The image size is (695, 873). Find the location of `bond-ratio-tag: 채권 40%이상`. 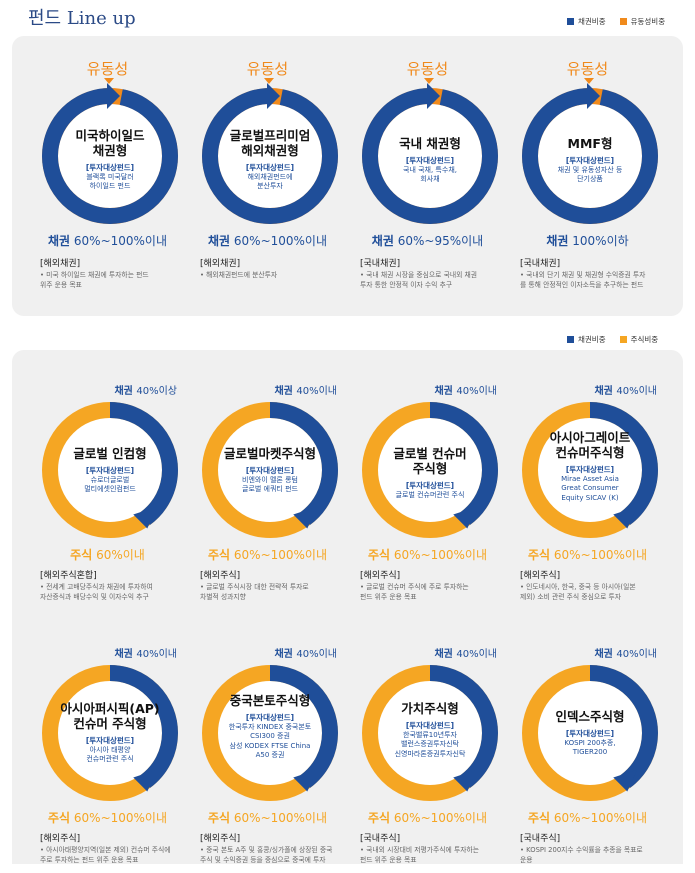

bond-ratio-tag: 채권 40%이상 is located at coordinates (145, 389).